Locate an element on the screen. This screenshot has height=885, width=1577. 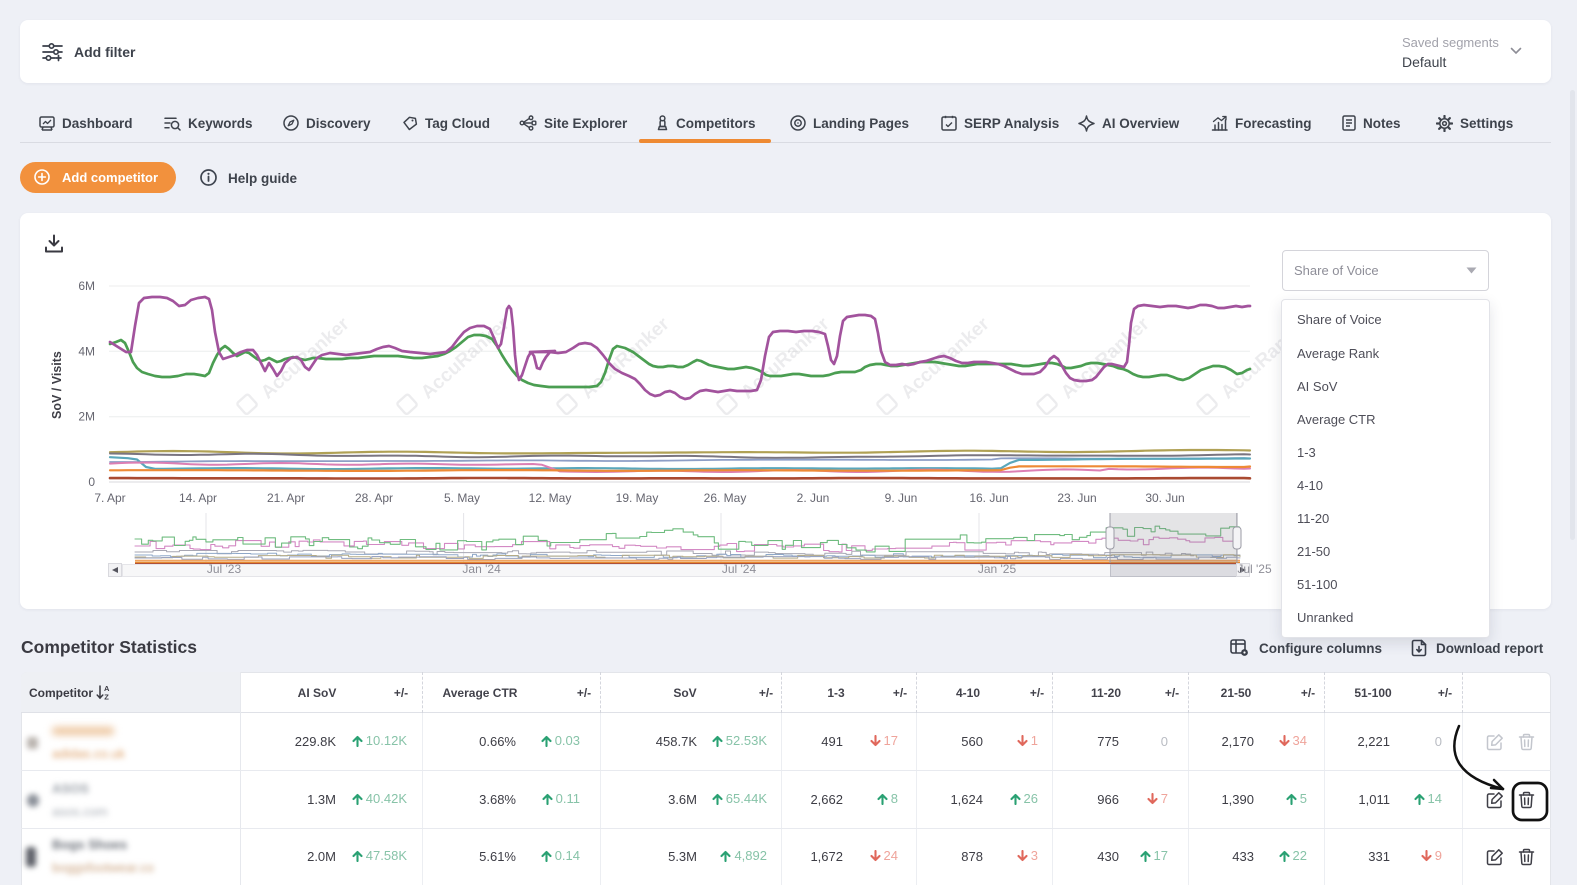
svg-text: 19. May is located at coordinates (637, 498).